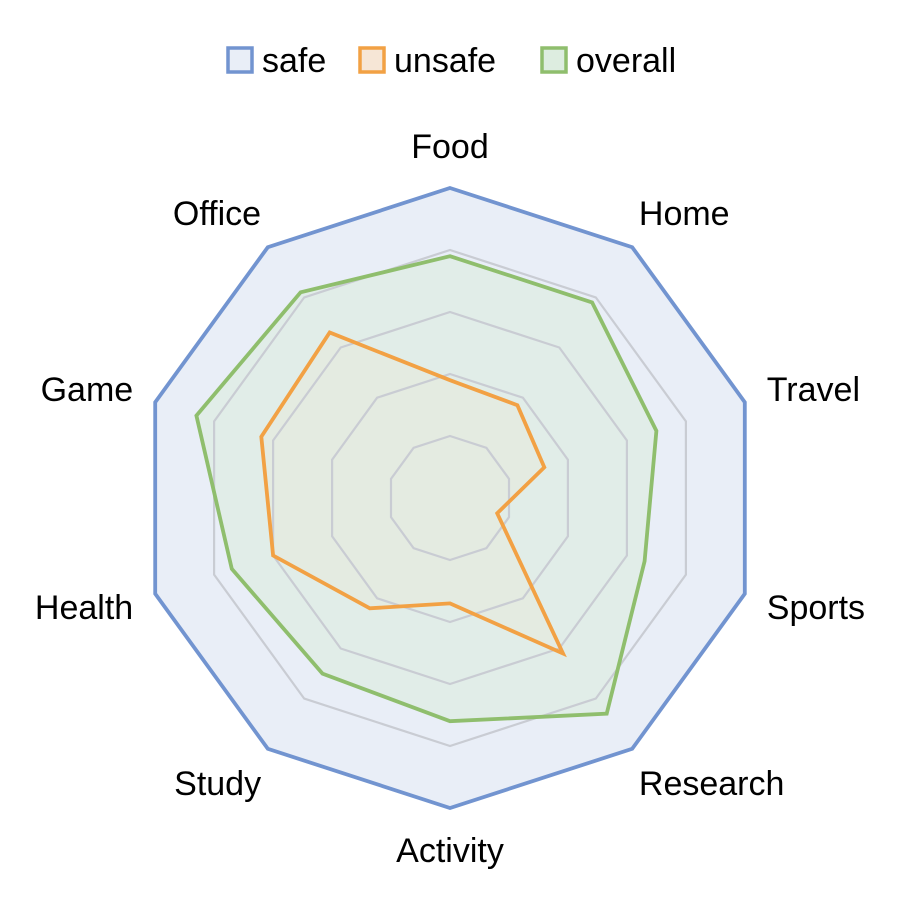  I want to click on legend-swatch-overall, so click(554, 60).